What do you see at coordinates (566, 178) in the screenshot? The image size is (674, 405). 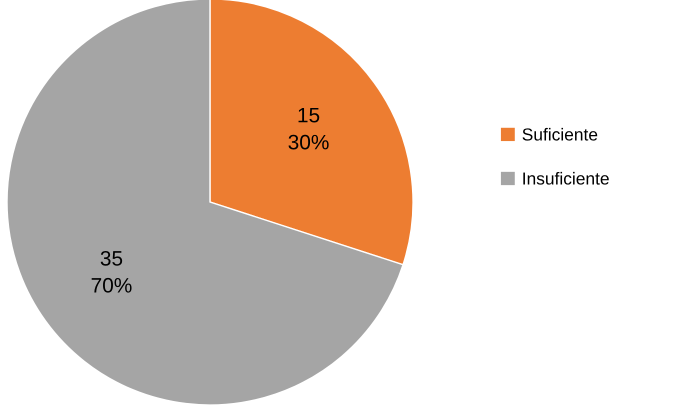 I see `legend-label: Insuficiente` at bounding box center [566, 178].